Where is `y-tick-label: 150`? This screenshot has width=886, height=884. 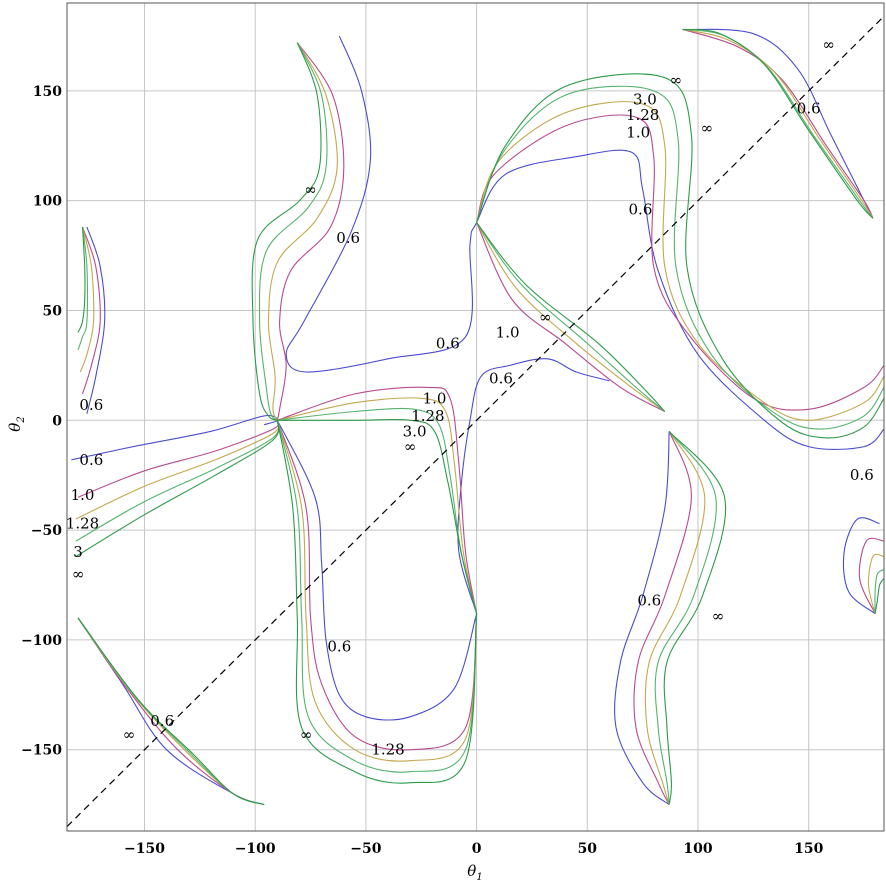
y-tick-label: 150 is located at coordinates (47, 92).